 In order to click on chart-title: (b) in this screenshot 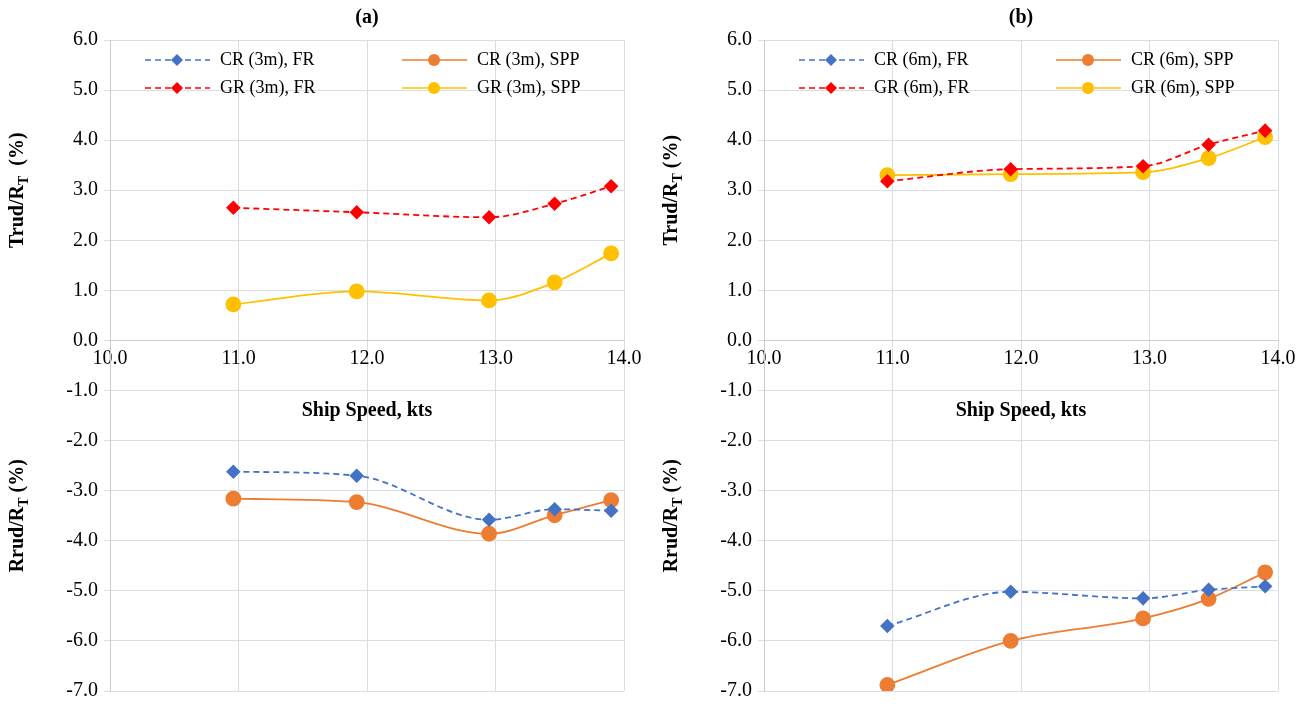, I will do `click(1021, 17)`.